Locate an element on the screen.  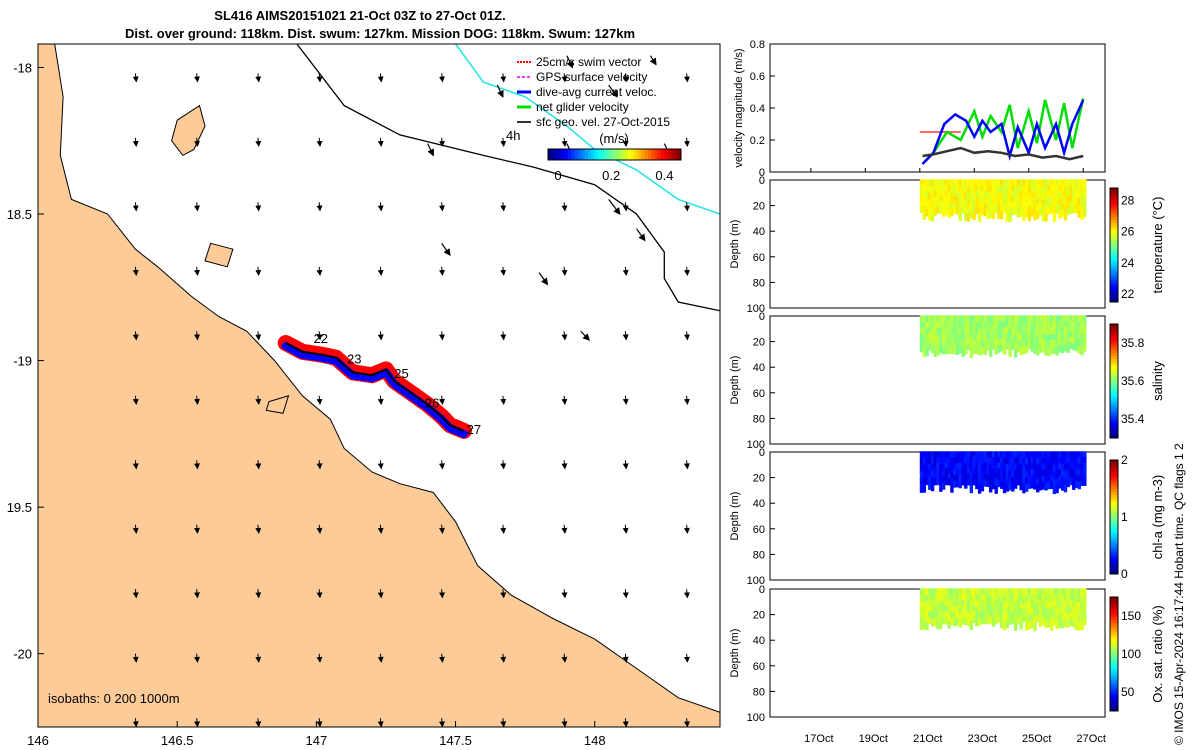
y-tick-label: 20 is located at coordinates (759, 616).